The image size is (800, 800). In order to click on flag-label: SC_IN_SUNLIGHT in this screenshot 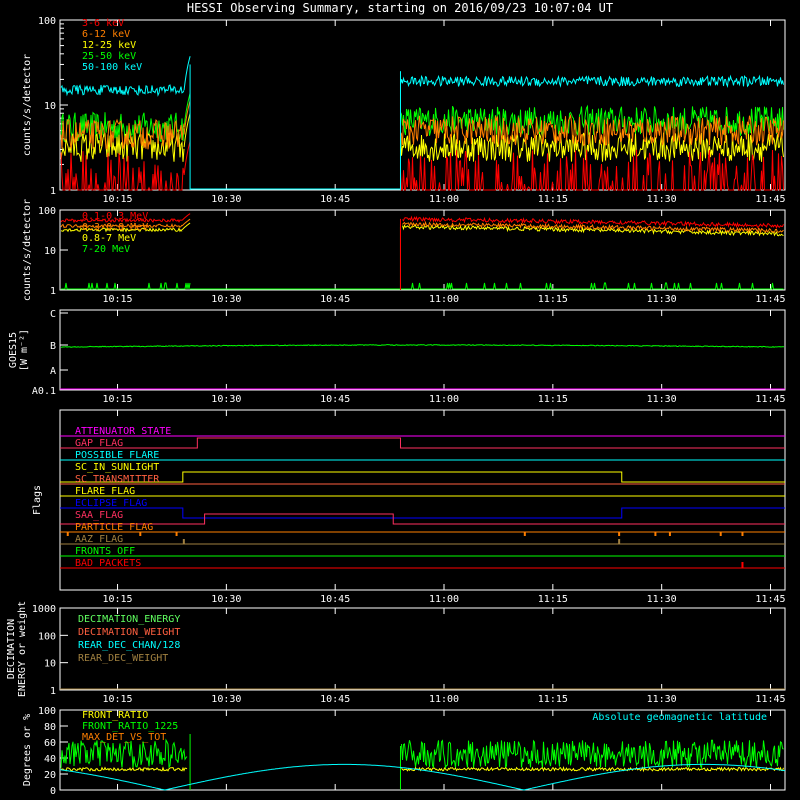, I will do `click(117, 467)`.